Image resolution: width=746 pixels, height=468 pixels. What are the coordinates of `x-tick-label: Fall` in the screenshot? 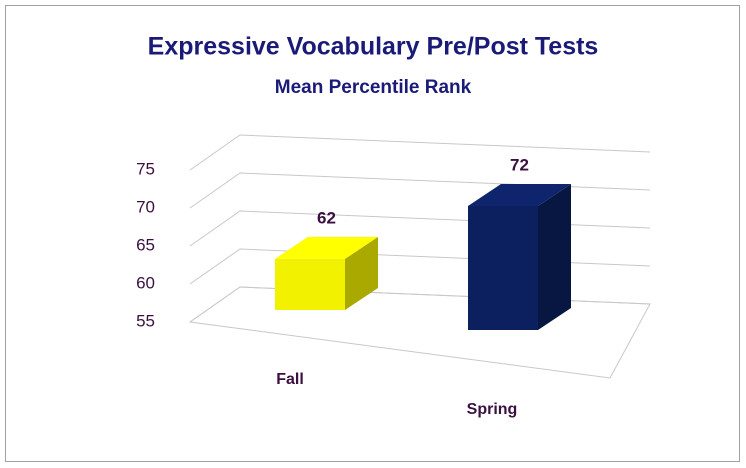 It's located at (290, 379).